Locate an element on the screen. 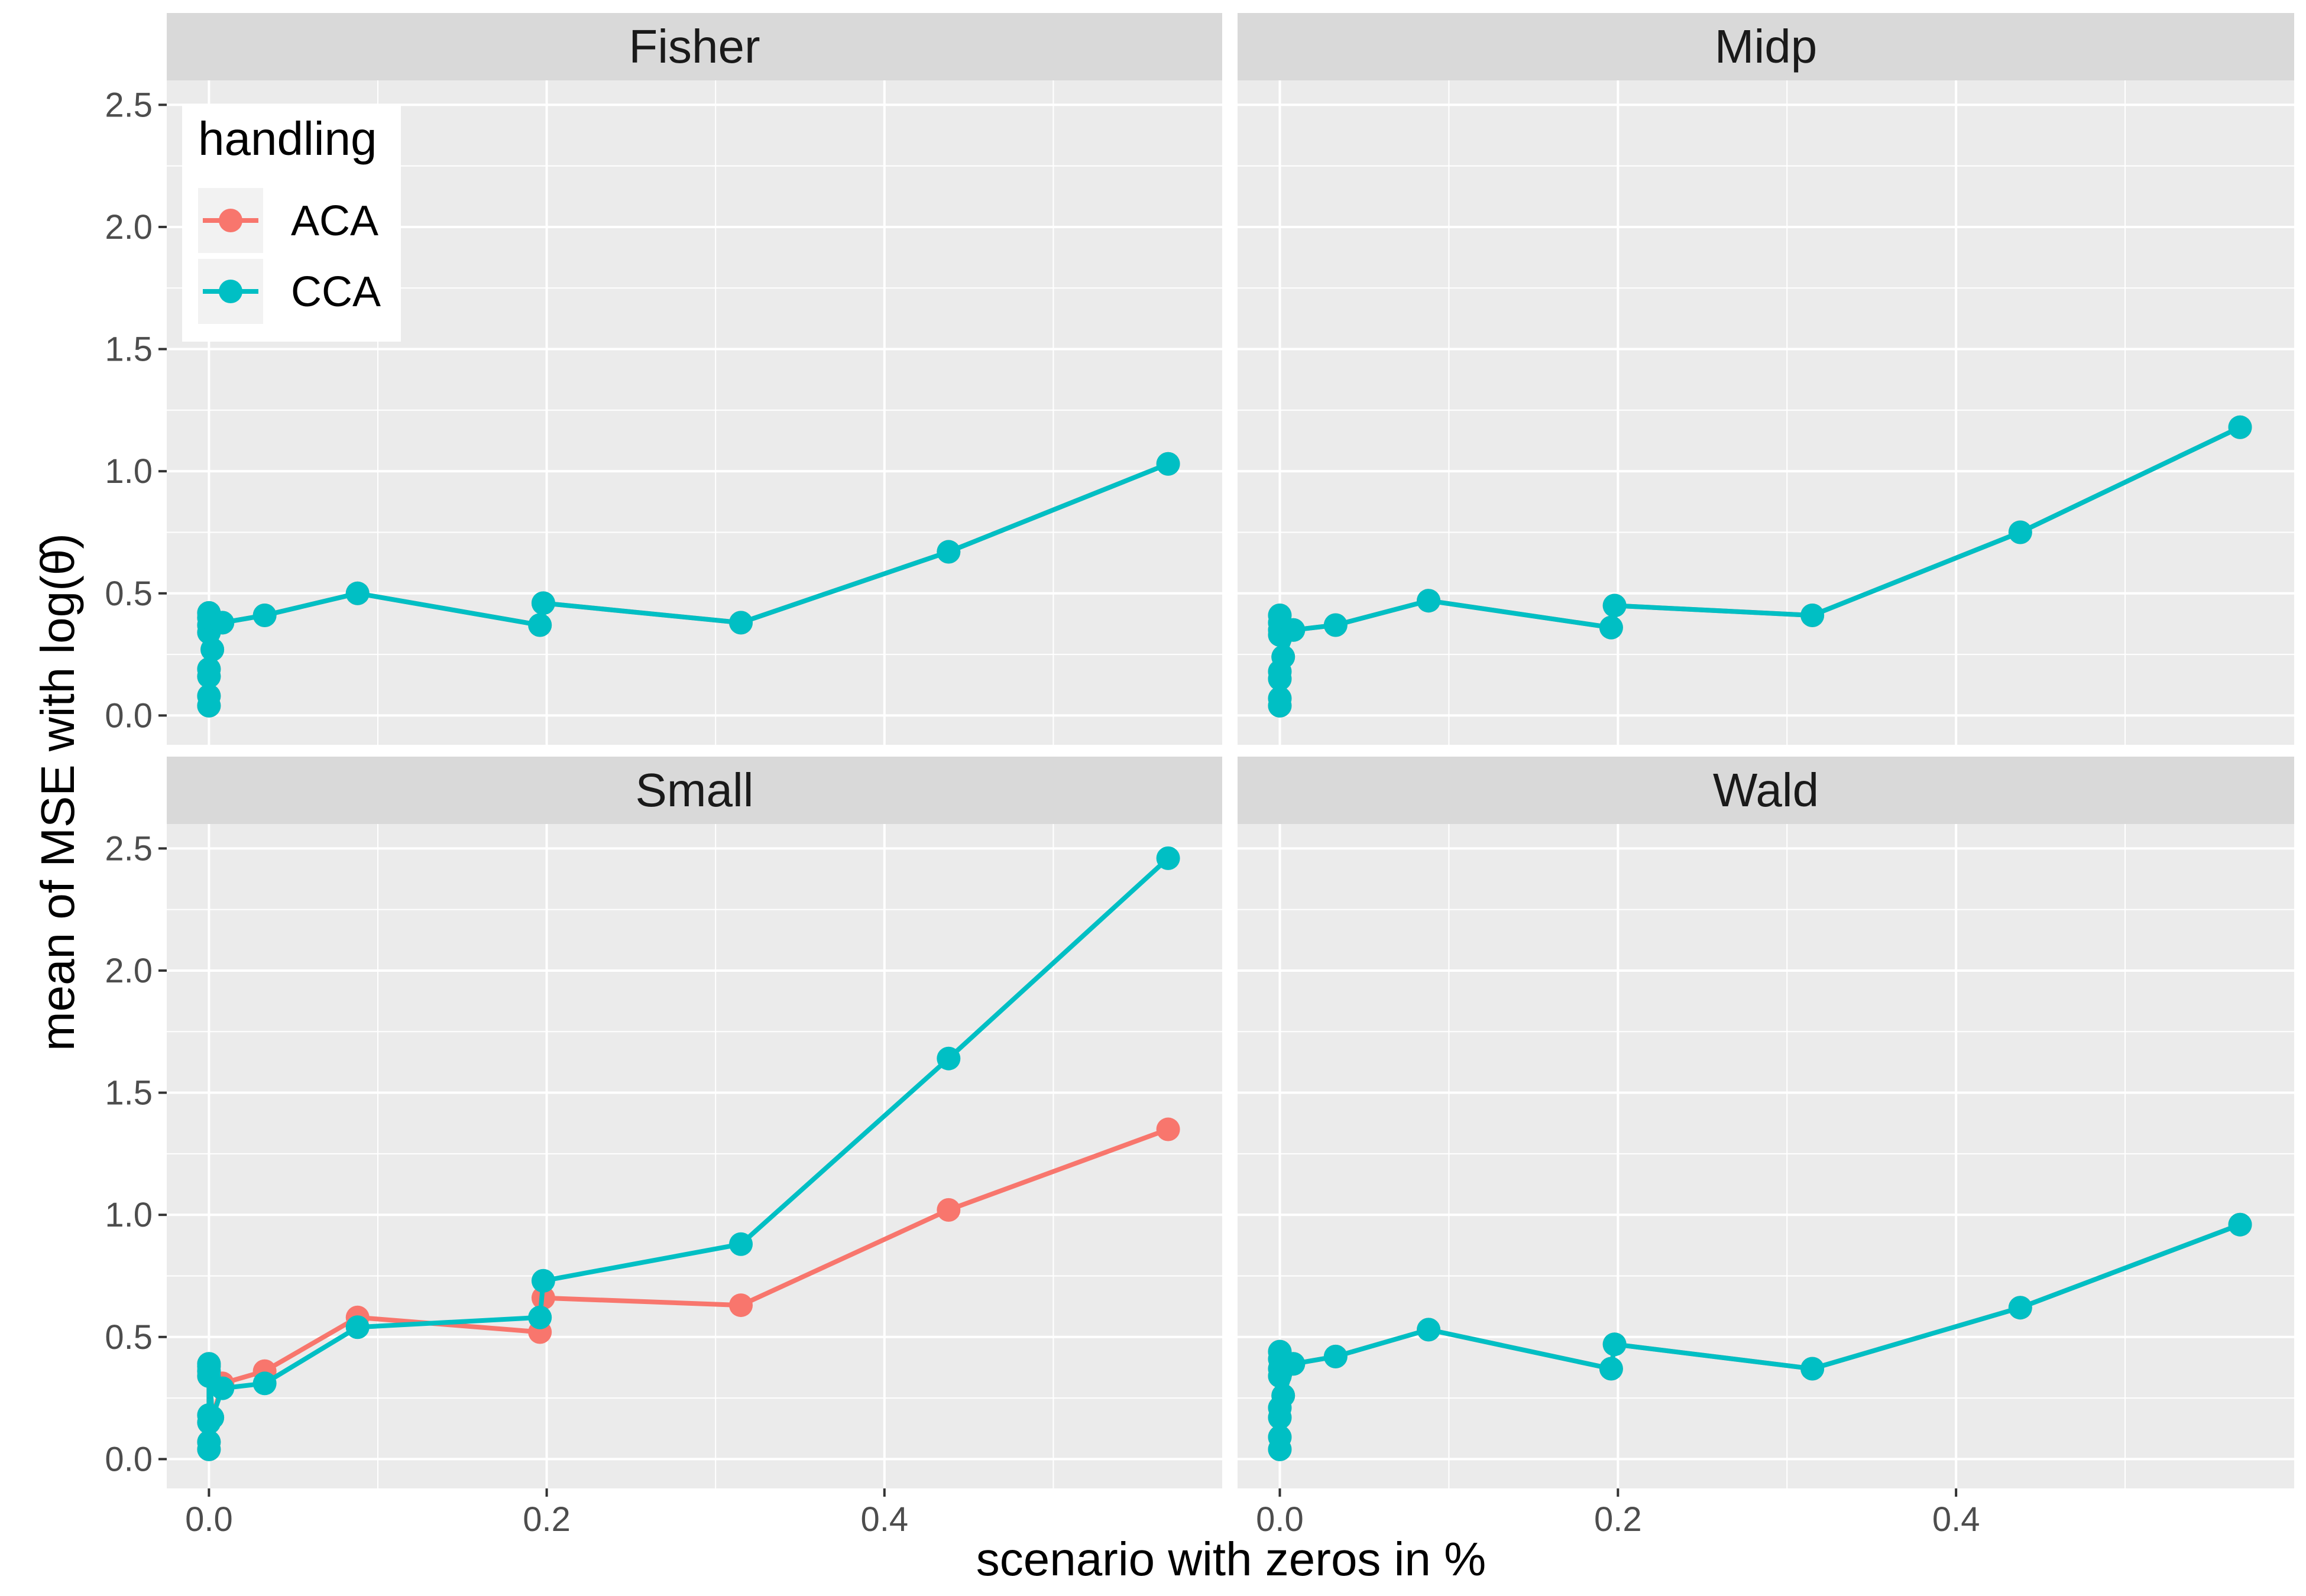 The width and height of the screenshot is (2306, 1596). legend-key-aca is located at coordinates (230, 221).